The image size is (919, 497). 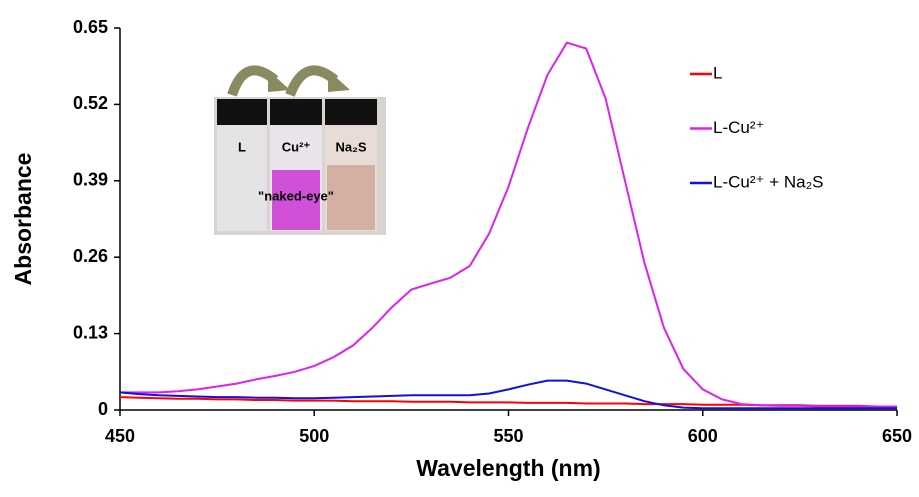 What do you see at coordinates (90, 27) in the screenshot?
I see `y-tick-label: 0.65` at bounding box center [90, 27].